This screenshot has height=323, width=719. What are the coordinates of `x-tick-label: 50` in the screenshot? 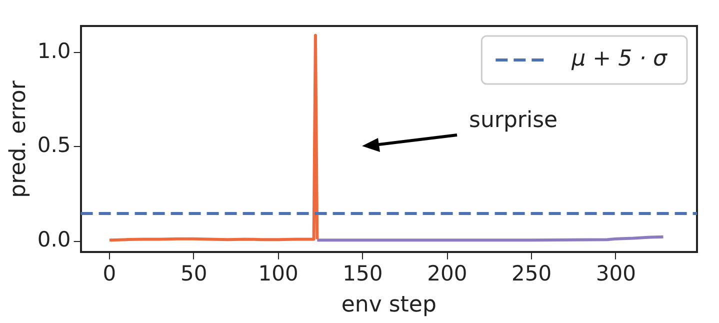 It's located at (194, 273).